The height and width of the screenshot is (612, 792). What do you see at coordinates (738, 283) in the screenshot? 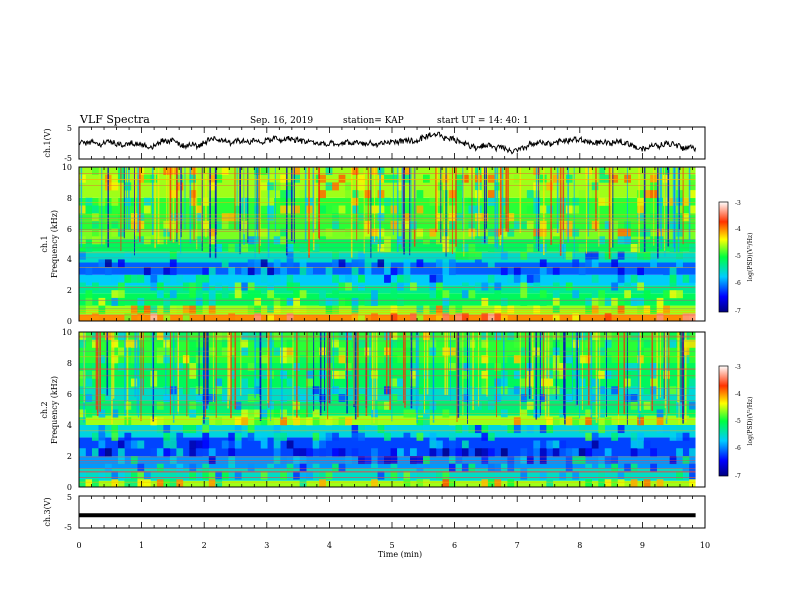
I see `ch1-cbar-tick-m6: -6` at bounding box center [738, 283].